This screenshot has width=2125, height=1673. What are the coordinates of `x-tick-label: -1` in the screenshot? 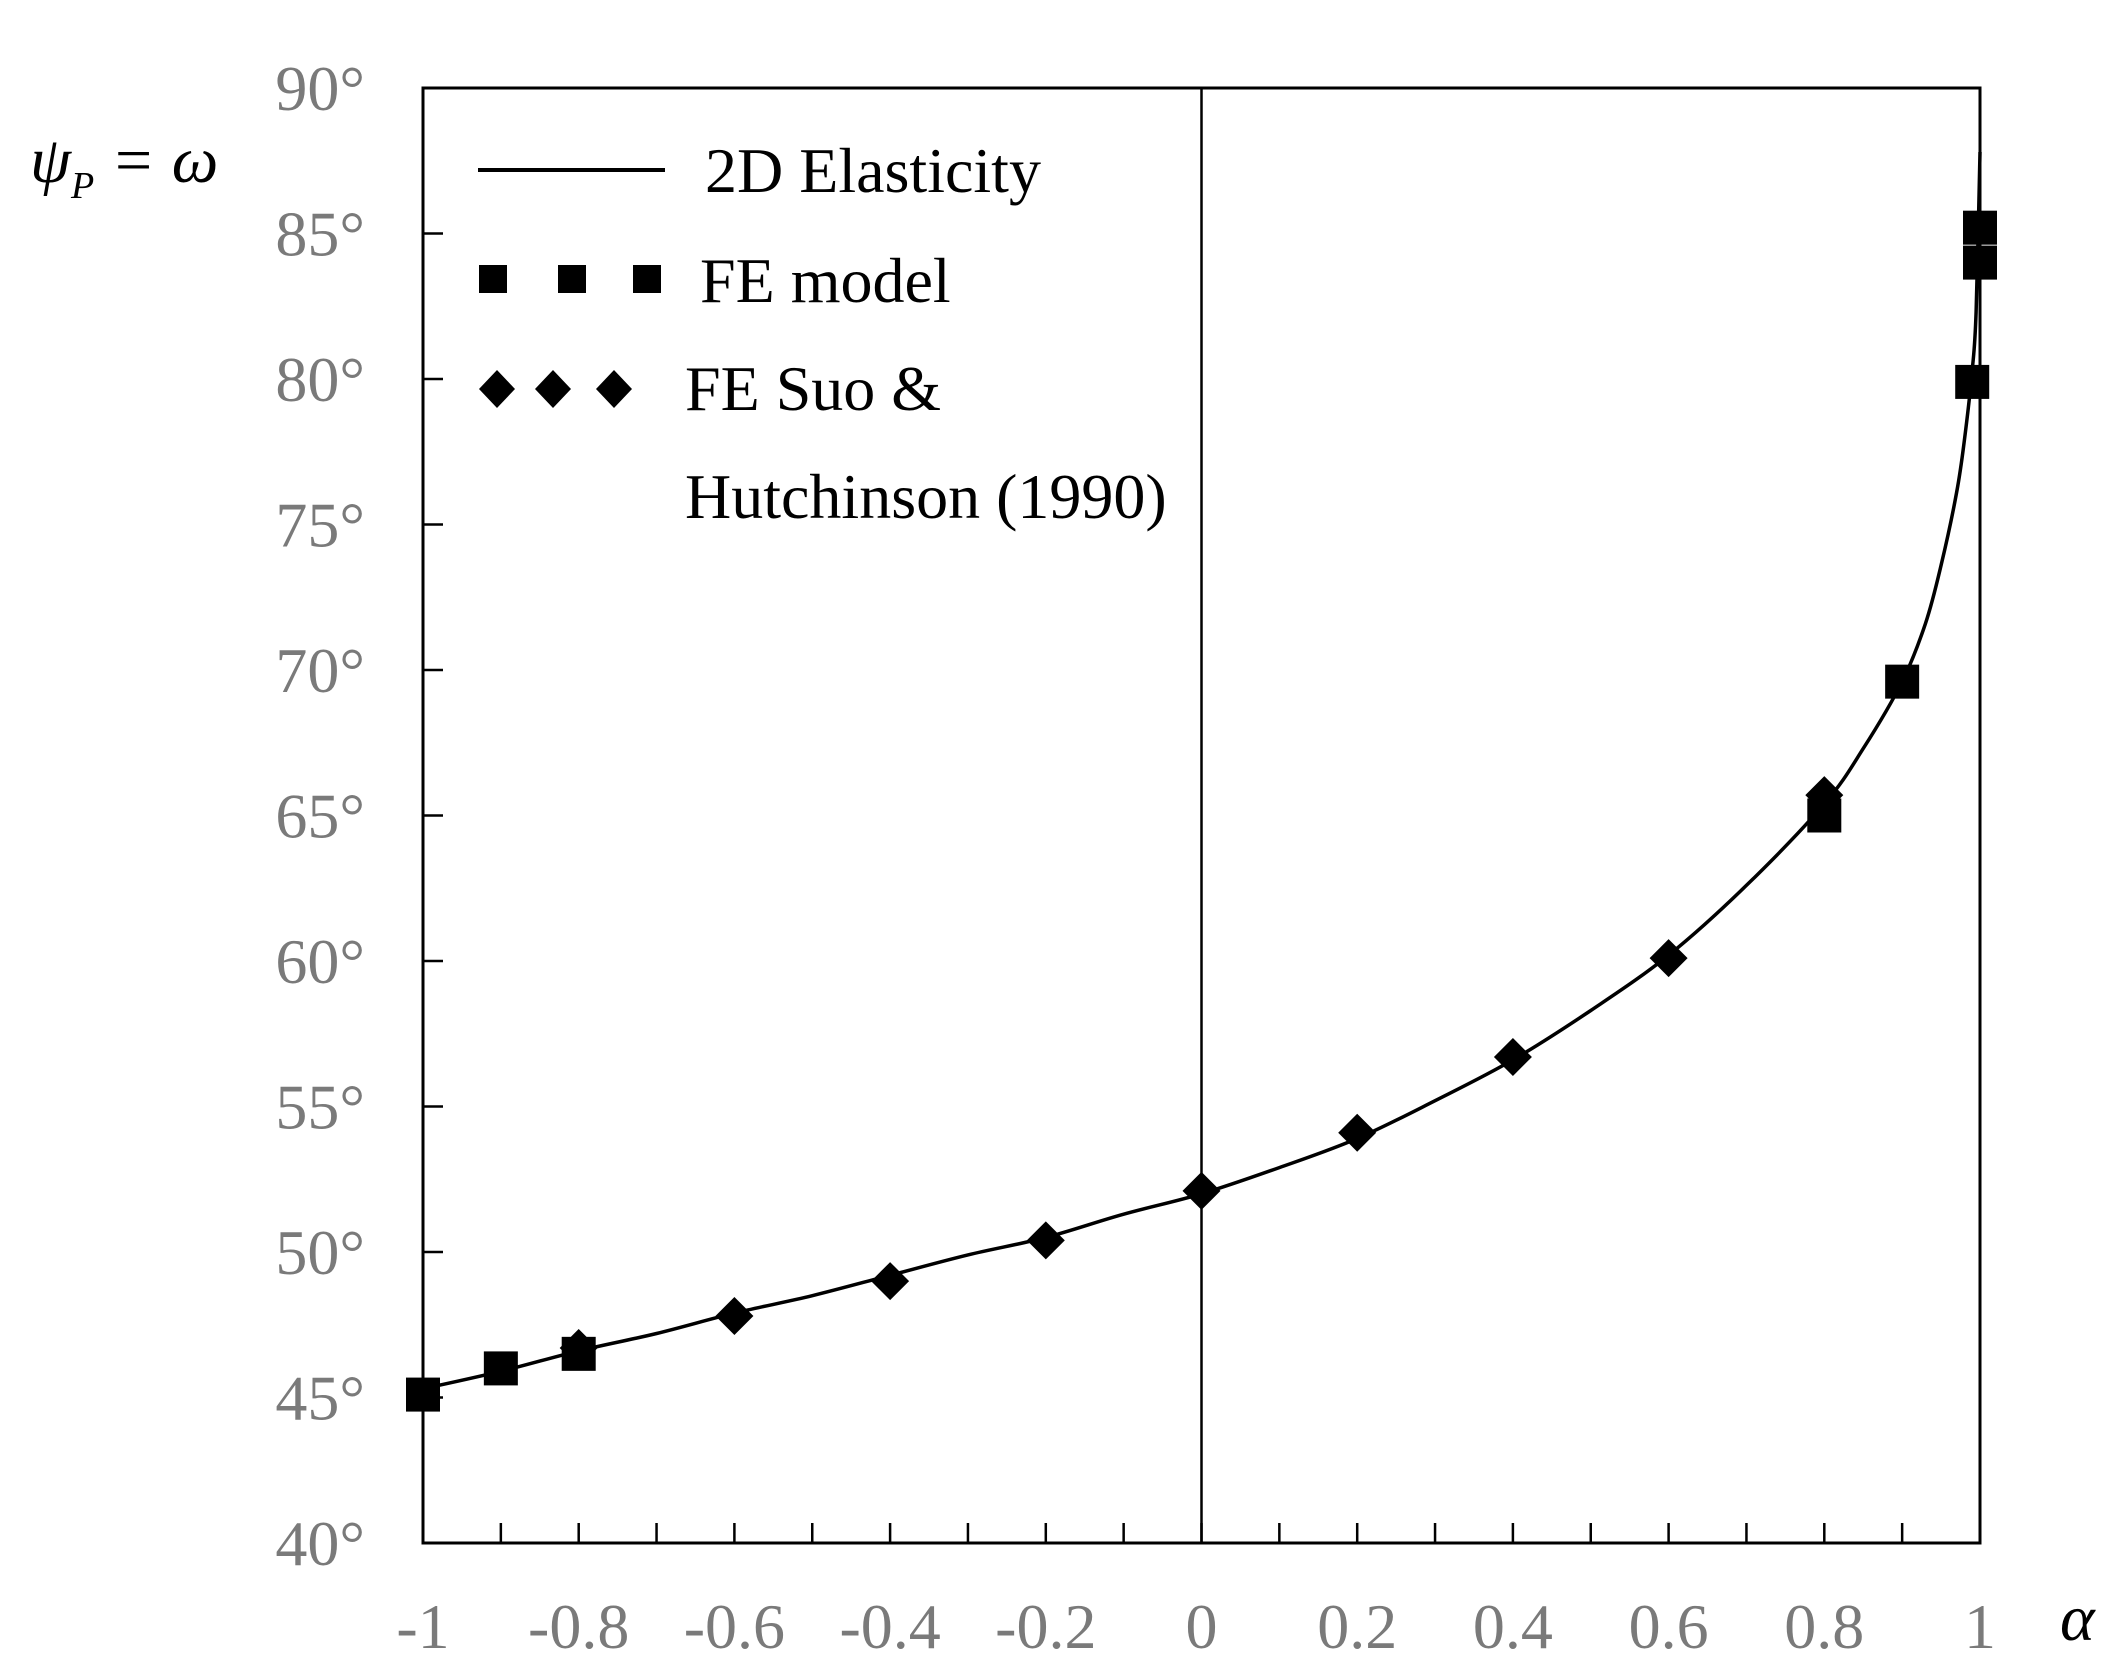 It's located at (422, 1626).